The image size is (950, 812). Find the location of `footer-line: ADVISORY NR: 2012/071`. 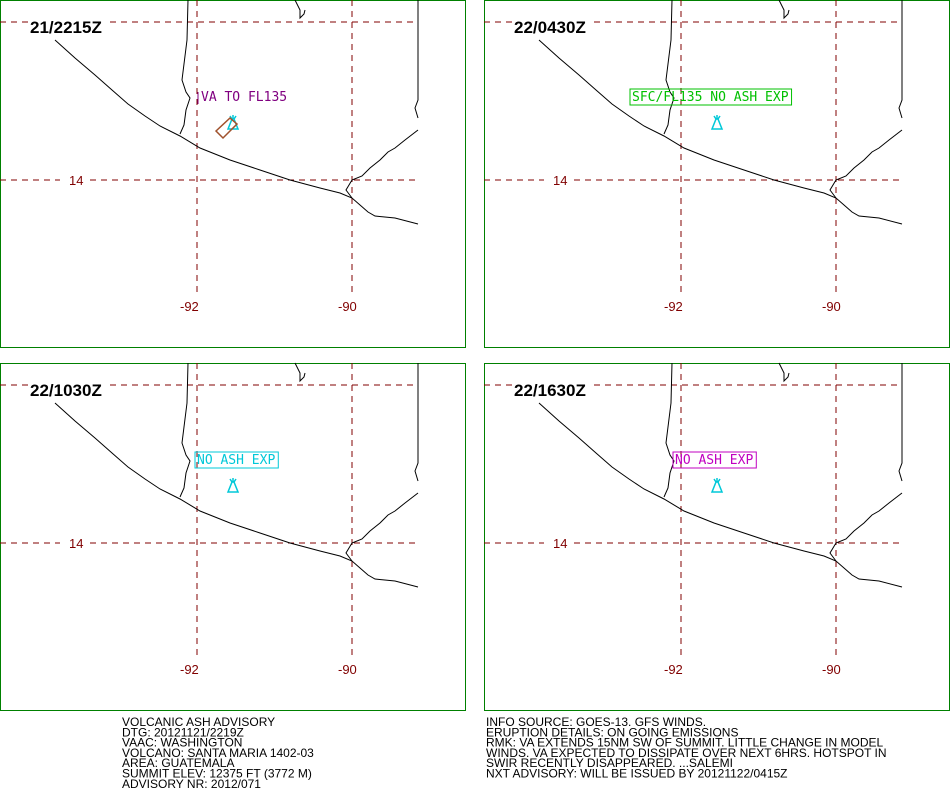

footer-line: ADVISORY NR: 2012/071 is located at coordinates (191, 784).